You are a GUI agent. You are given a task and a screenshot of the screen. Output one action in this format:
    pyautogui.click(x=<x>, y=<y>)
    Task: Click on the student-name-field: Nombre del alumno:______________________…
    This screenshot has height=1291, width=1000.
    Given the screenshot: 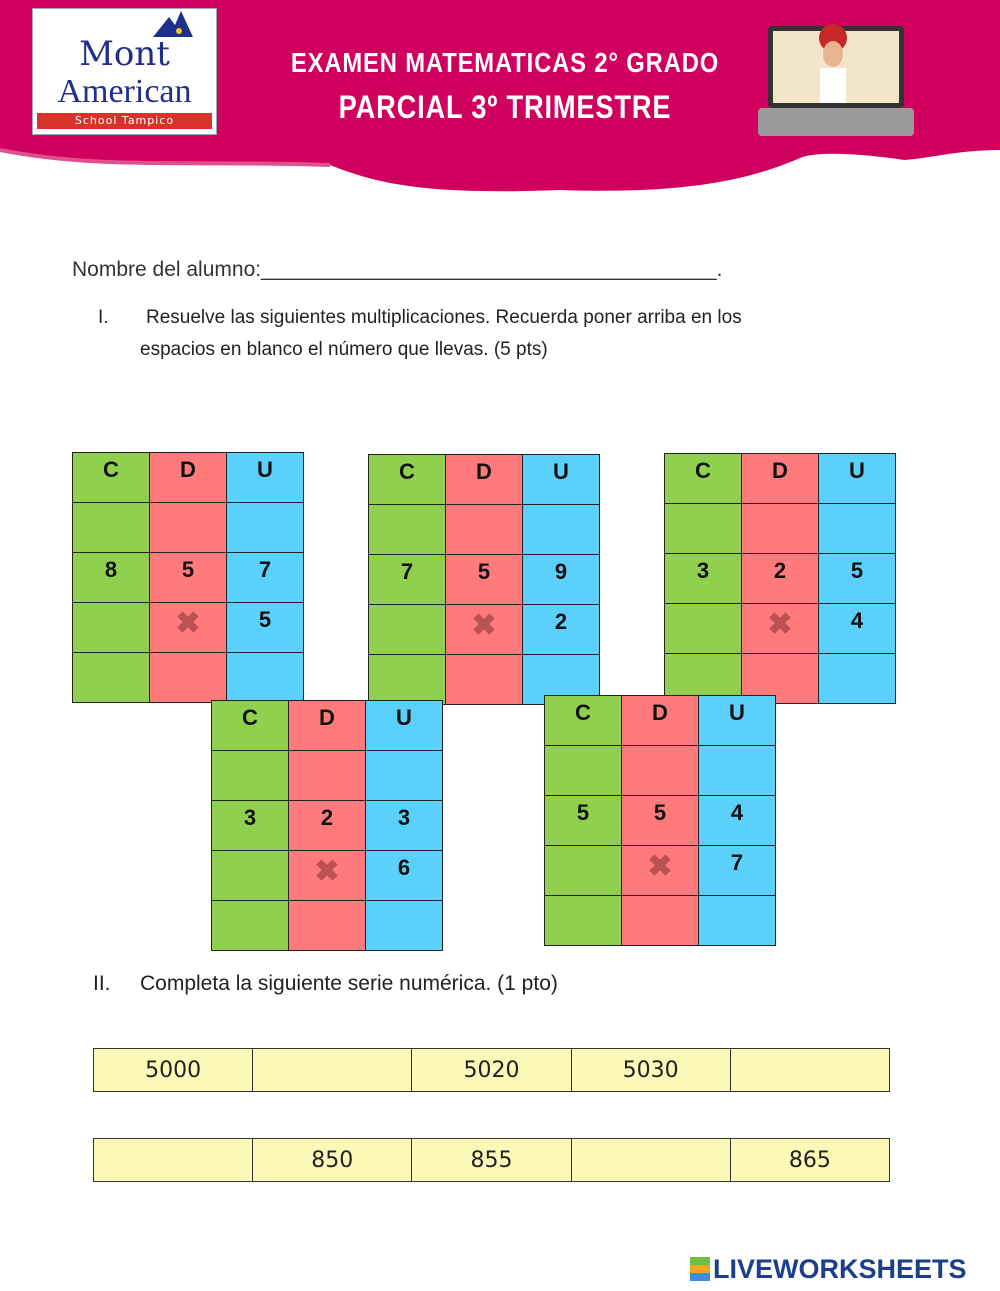 What is the action you would take?
    pyautogui.click(x=397, y=269)
    